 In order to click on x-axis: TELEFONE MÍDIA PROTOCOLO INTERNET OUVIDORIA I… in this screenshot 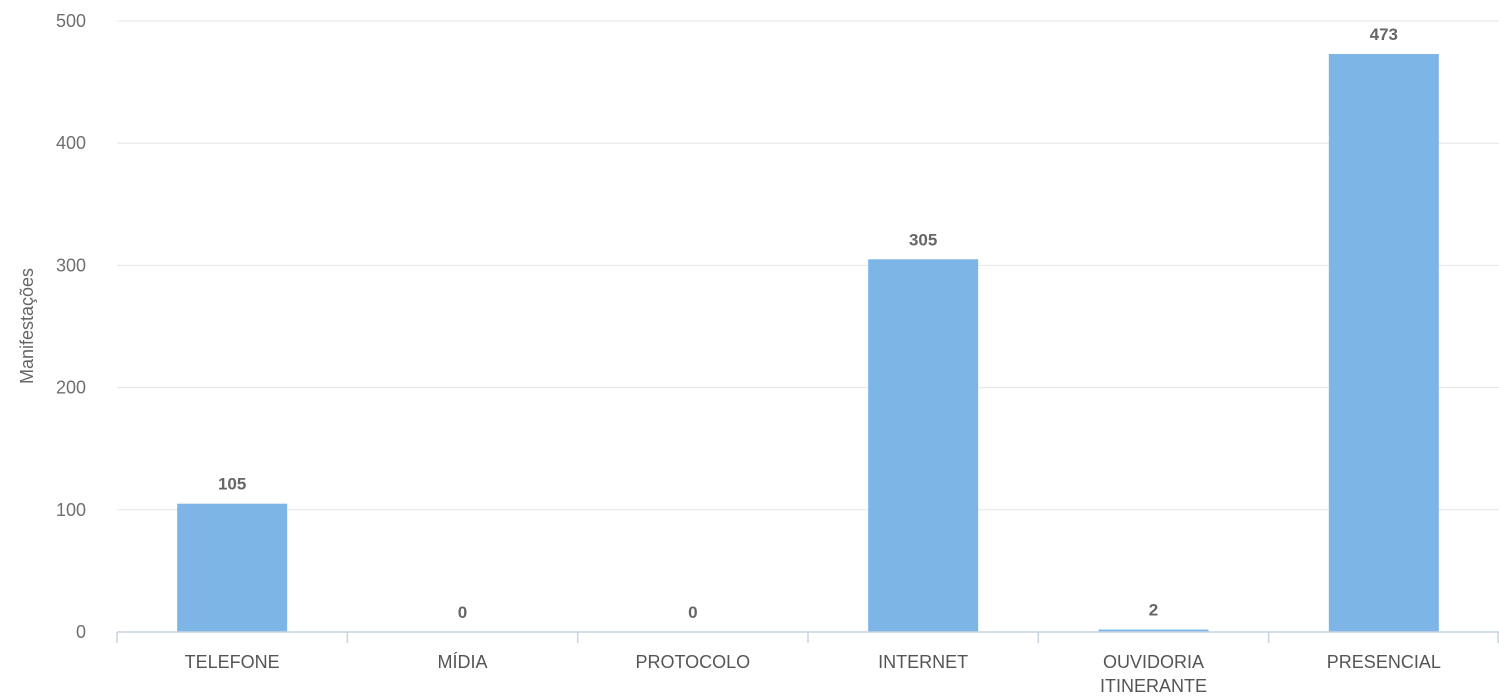, I will do `click(807, 663)`.